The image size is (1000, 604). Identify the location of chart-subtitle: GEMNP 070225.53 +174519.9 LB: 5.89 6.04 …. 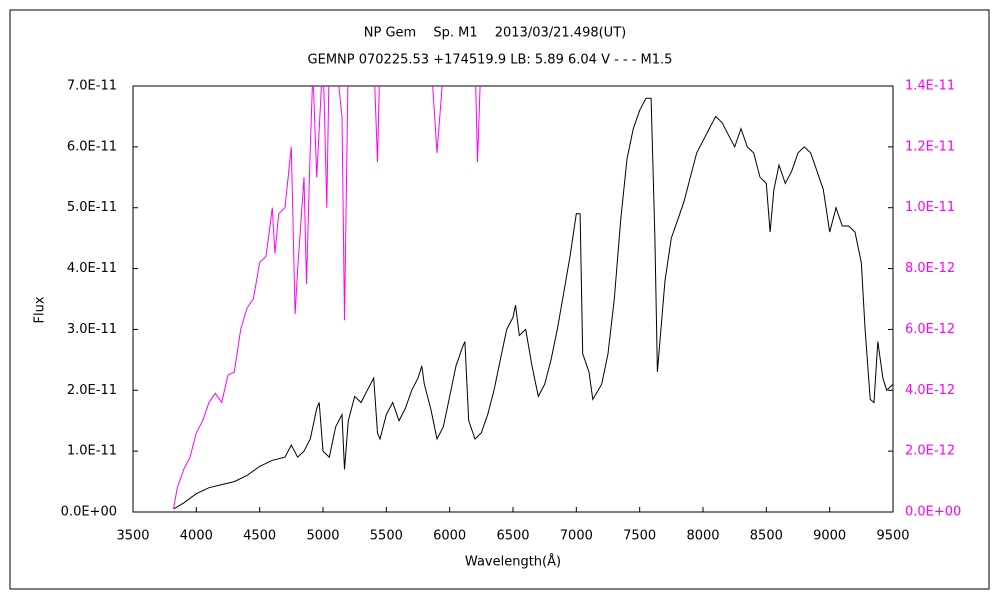
(490, 60).